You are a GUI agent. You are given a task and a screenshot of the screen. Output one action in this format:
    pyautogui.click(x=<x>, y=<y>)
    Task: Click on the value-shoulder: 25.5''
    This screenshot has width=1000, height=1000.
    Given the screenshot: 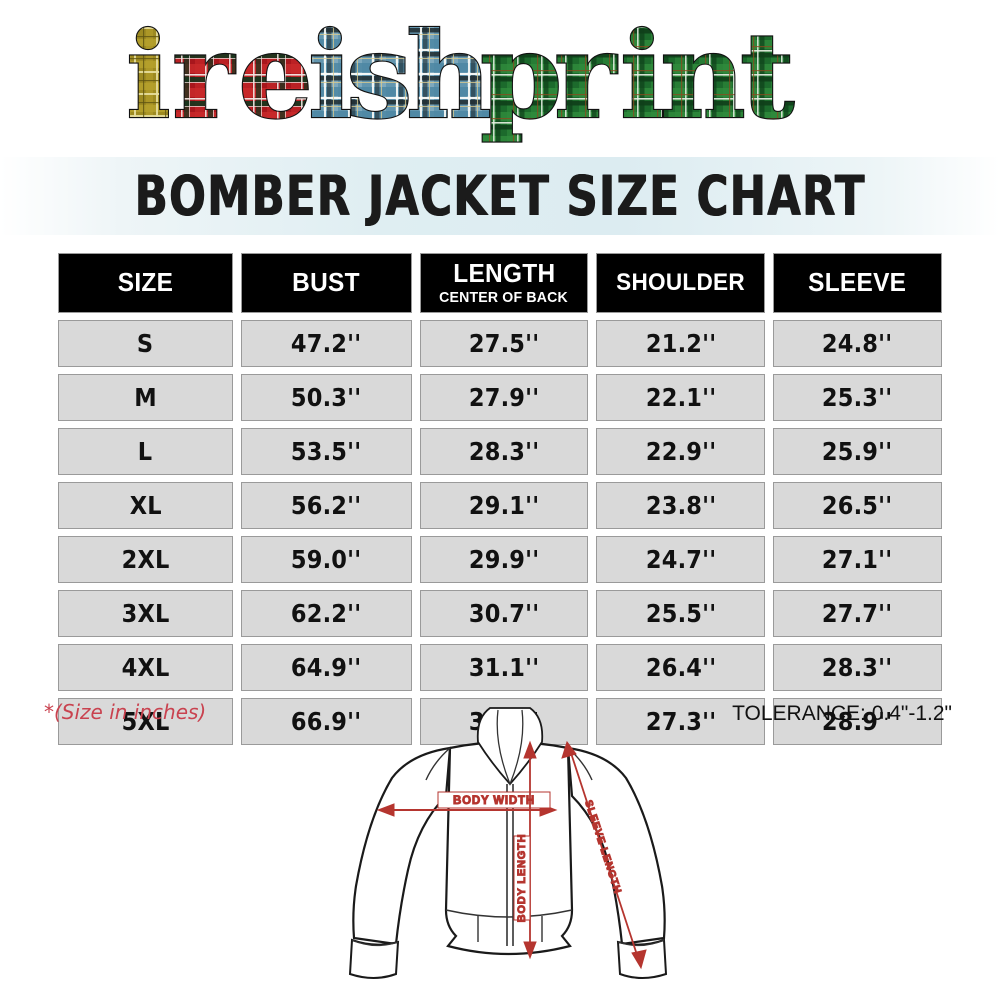 What is the action you would take?
    pyautogui.click(x=680, y=613)
    